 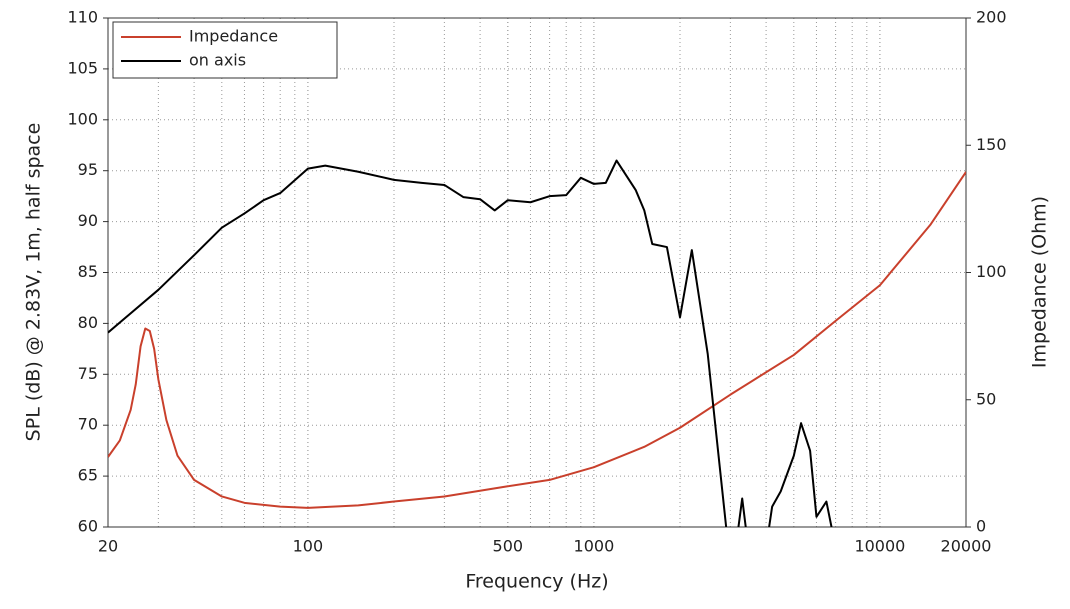 I want to click on y-tick-label: 60, so click(x=88, y=526).